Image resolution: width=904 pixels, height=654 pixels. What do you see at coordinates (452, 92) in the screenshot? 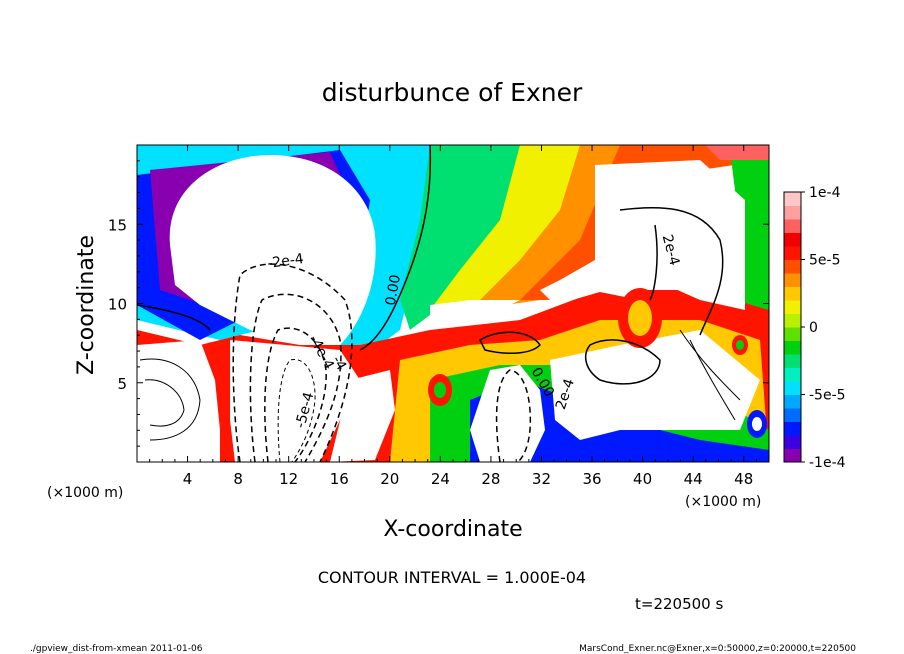
I see `chart-title: disturbunce of Exner` at bounding box center [452, 92].